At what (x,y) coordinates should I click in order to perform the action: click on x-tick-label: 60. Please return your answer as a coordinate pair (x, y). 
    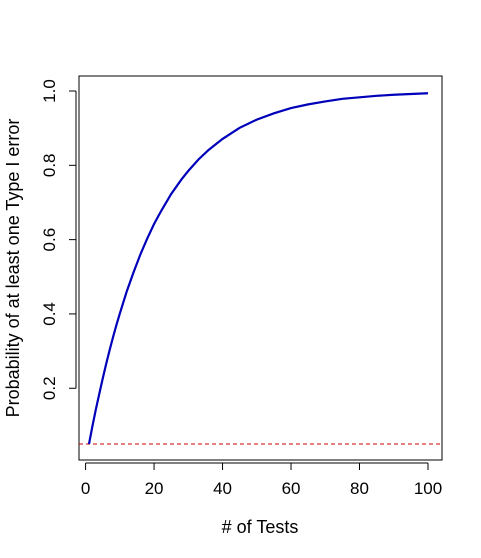
    Looking at the image, I should click on (291, 488).